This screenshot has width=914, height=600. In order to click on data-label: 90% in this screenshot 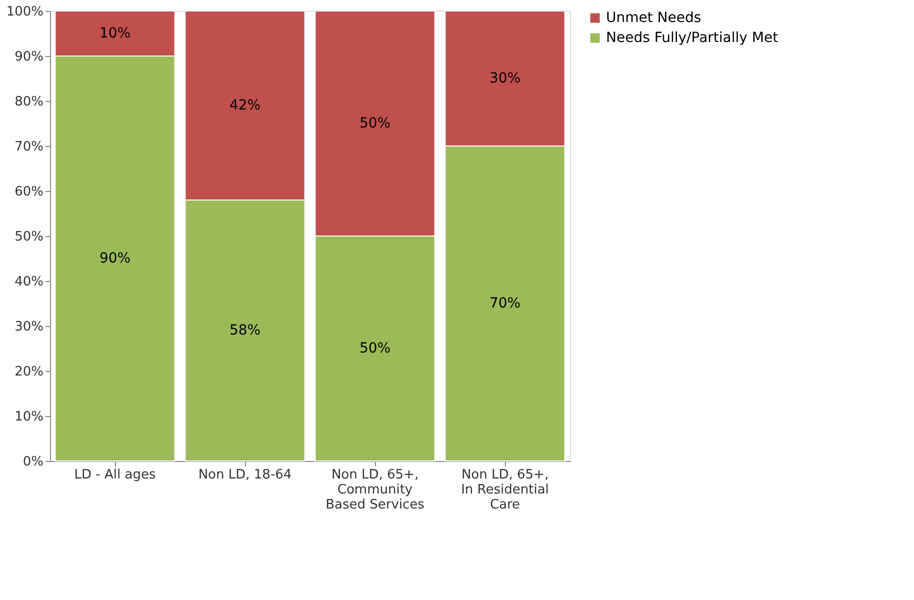, I will do `click(115, 258)`.